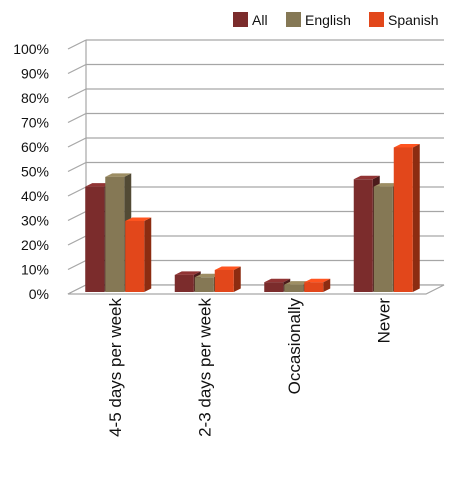 Image resolution: width=451 pixels, height=477 pixels. I want to click on y-tick-label: 10%, so click(35, 270).